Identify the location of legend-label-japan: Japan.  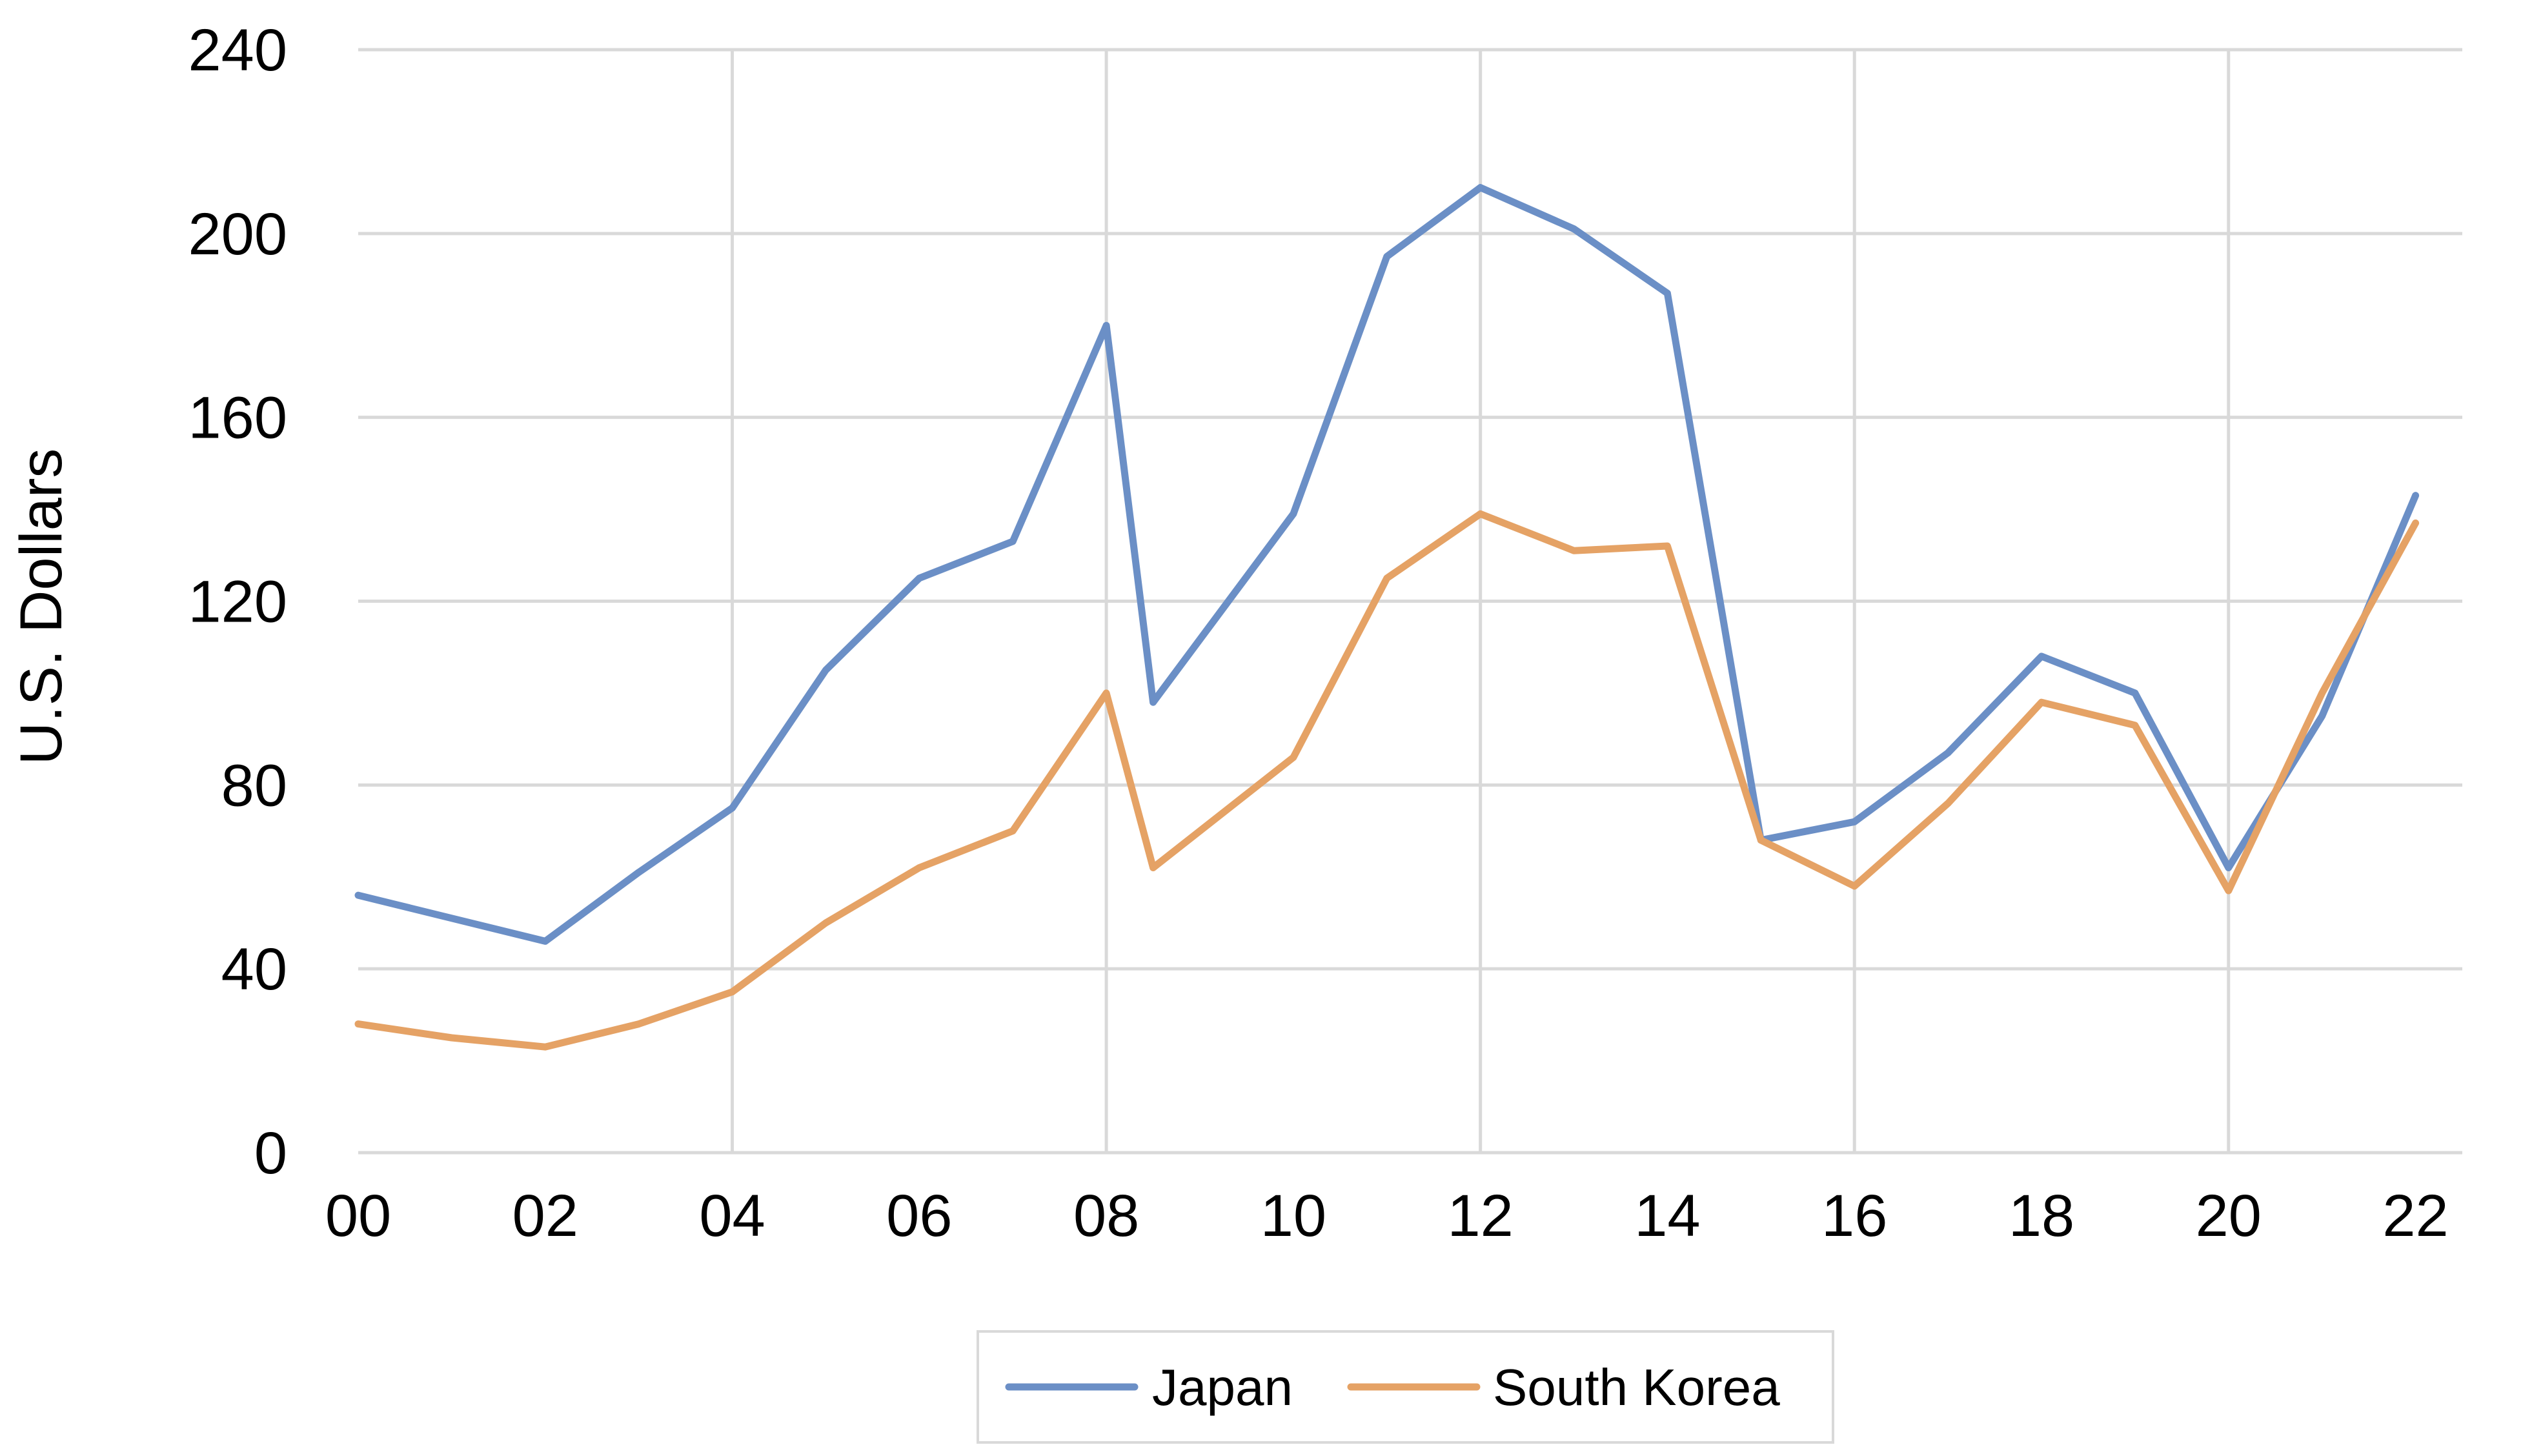
(1222, 1388).